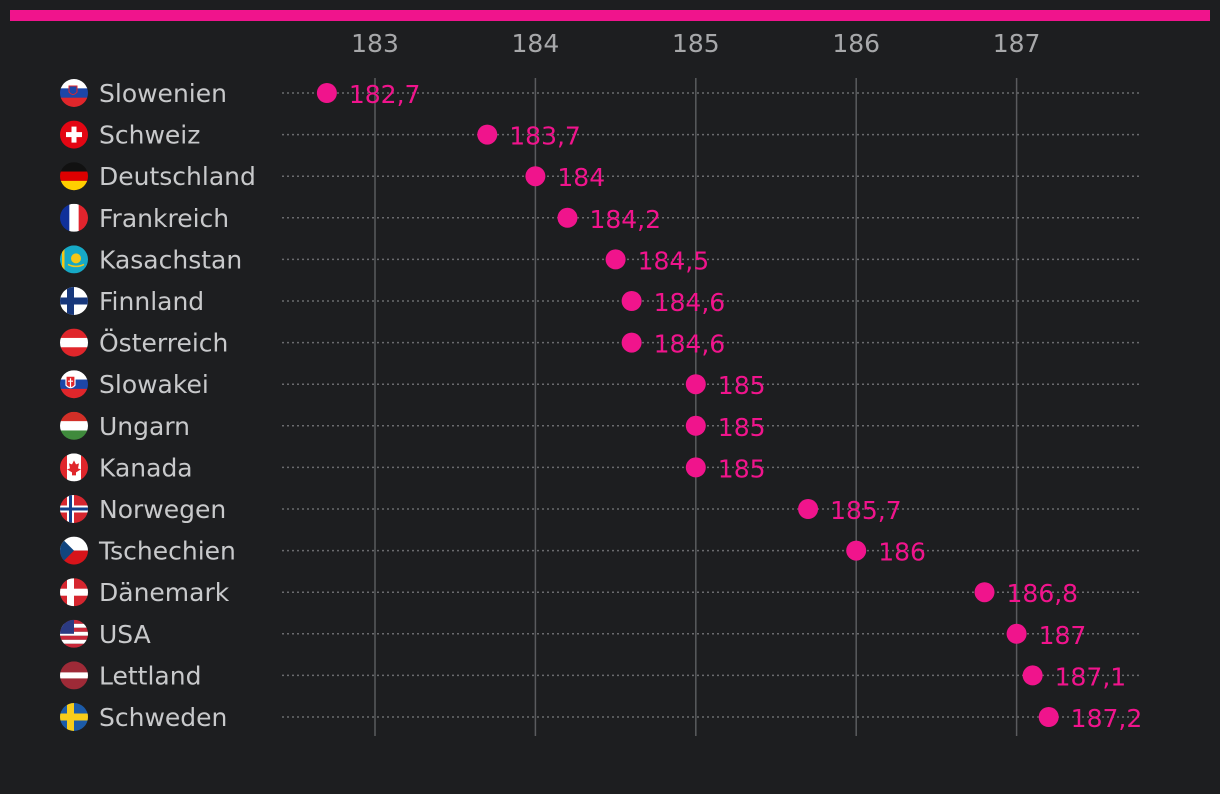 This screenshot has height=794, width=1220. Describe the element at coordinates (151, 301) in the screenshot. I see `country-label: Finnland` at that location.